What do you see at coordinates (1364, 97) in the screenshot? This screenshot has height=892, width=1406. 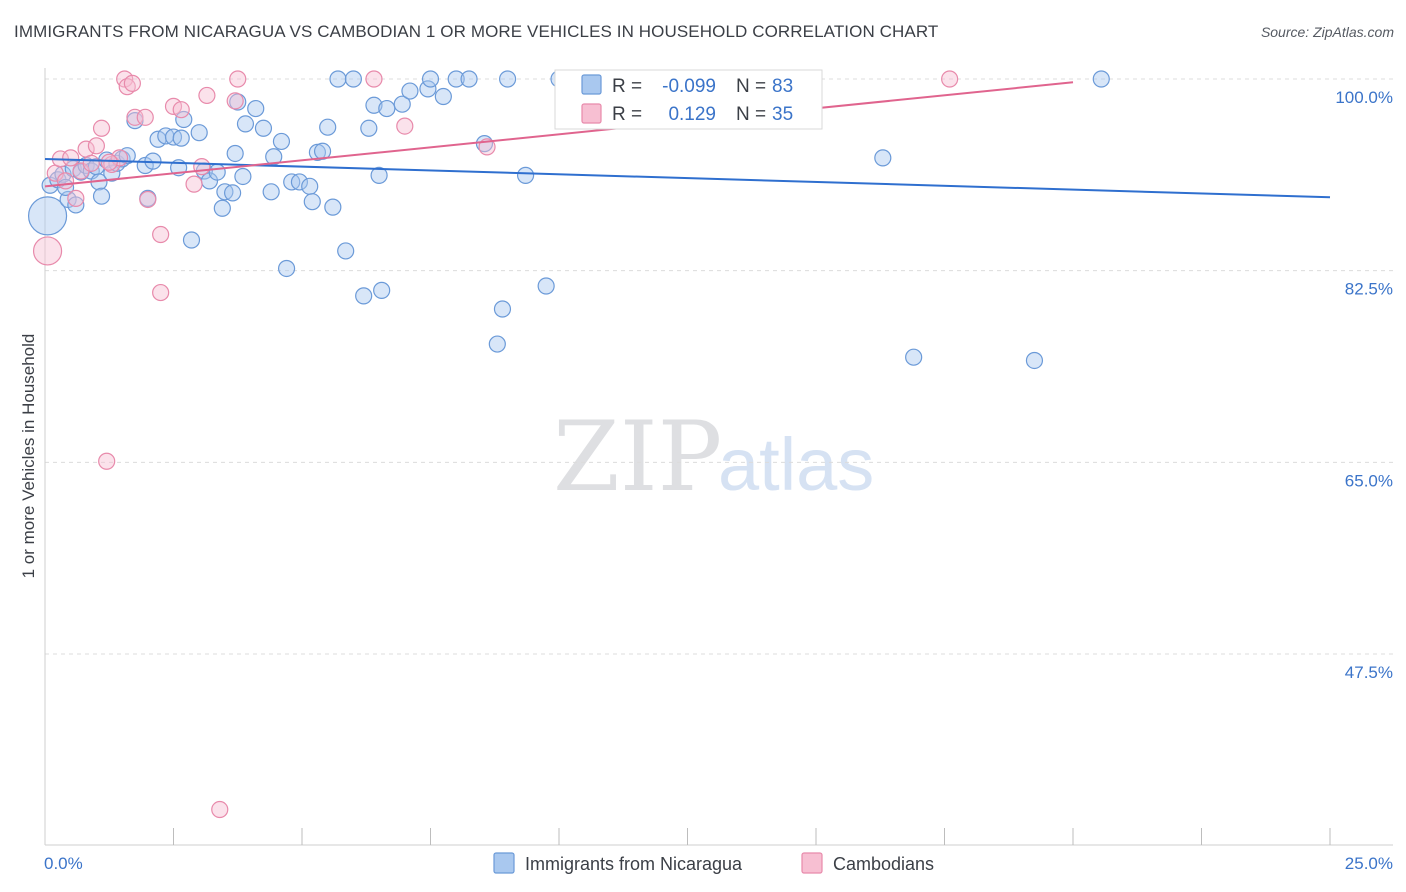 I see `y-tick-label: 100.0%` at bounding box center [1364, 97].